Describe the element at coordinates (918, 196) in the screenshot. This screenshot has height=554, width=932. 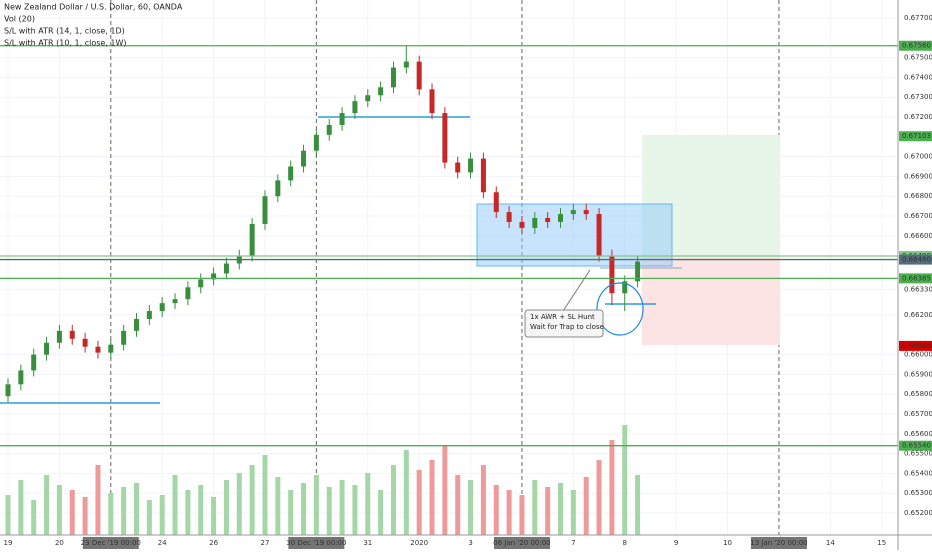
I see `y-tick-label: 0.66800` at that location.